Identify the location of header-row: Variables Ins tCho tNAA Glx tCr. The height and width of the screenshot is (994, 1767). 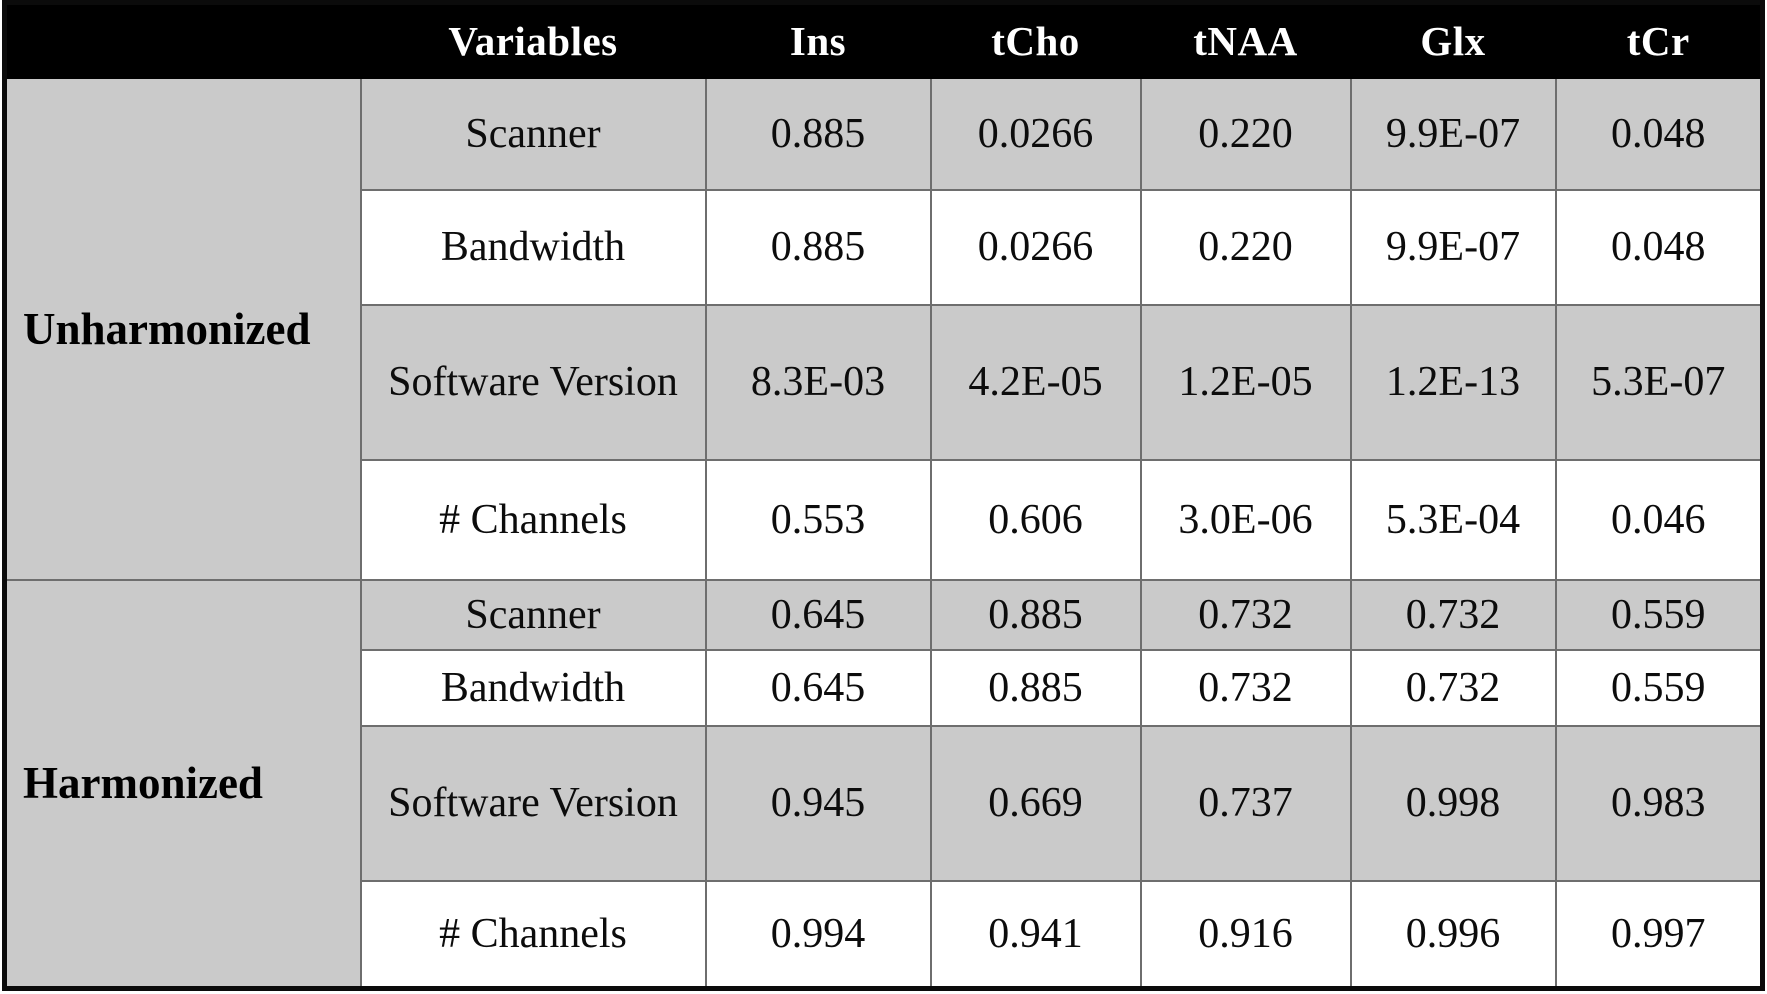
(883, 40).